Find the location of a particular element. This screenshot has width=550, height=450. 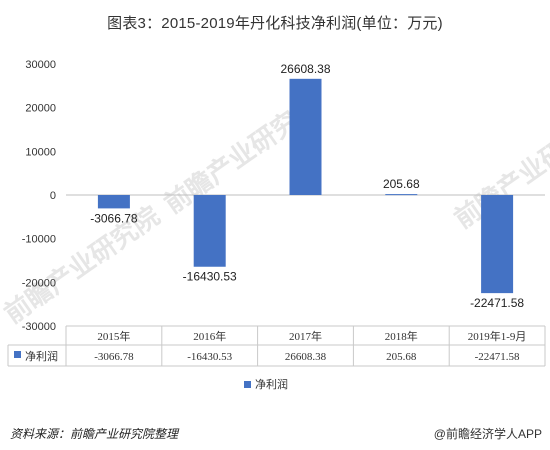

y-tick-label: 30000 is located at coordinates (40, 65).